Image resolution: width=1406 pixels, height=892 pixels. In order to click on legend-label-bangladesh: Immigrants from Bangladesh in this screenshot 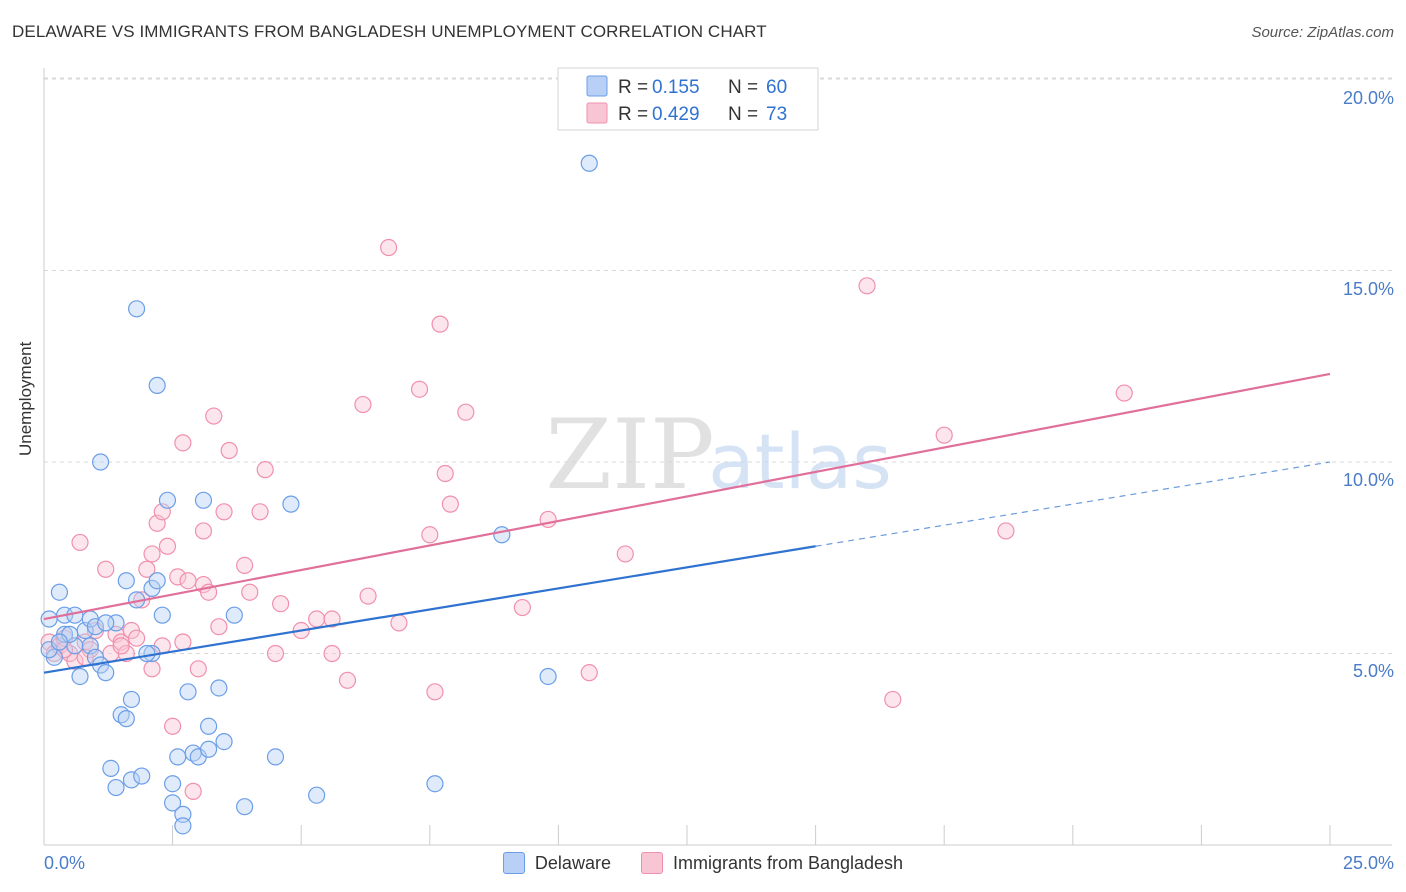, I will do `click(788, 862)`.